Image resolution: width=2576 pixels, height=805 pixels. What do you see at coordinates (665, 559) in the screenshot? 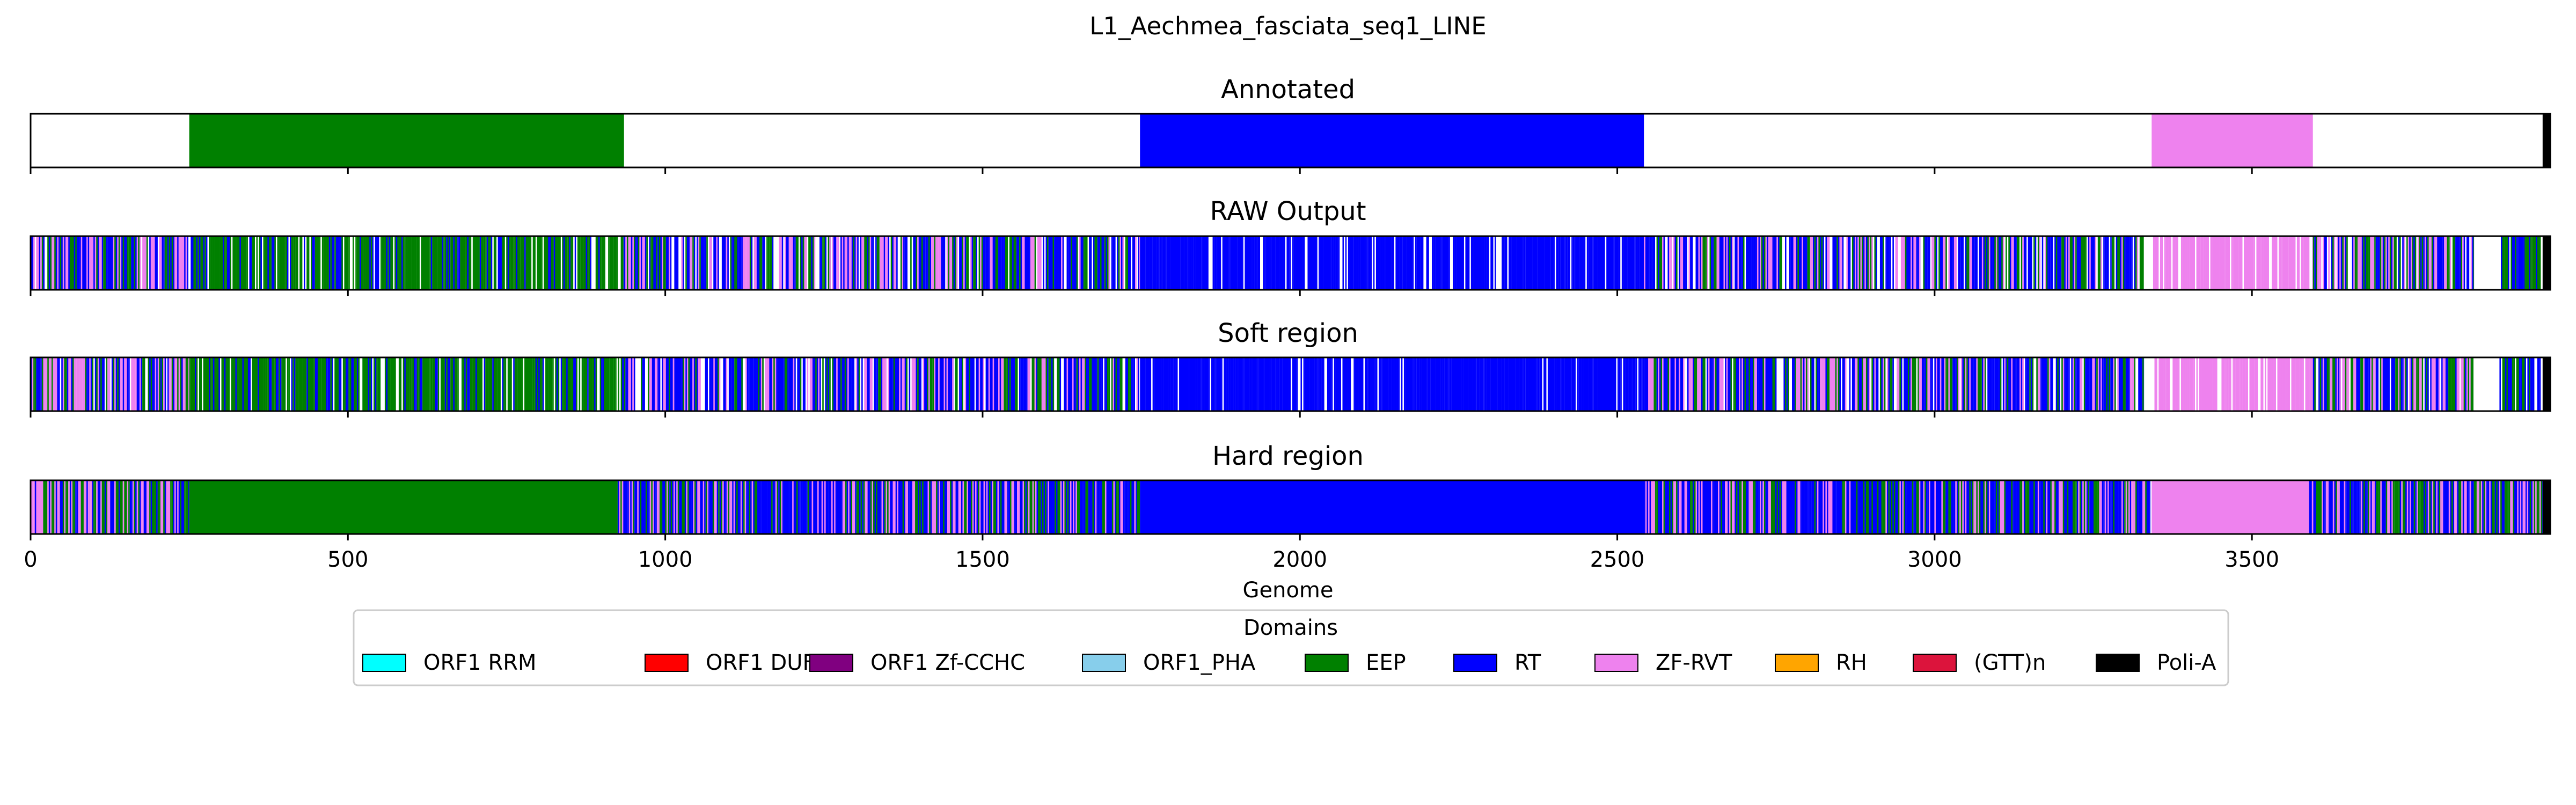
I see `x-tick-label: 1000` at bounding box center [665, 559].